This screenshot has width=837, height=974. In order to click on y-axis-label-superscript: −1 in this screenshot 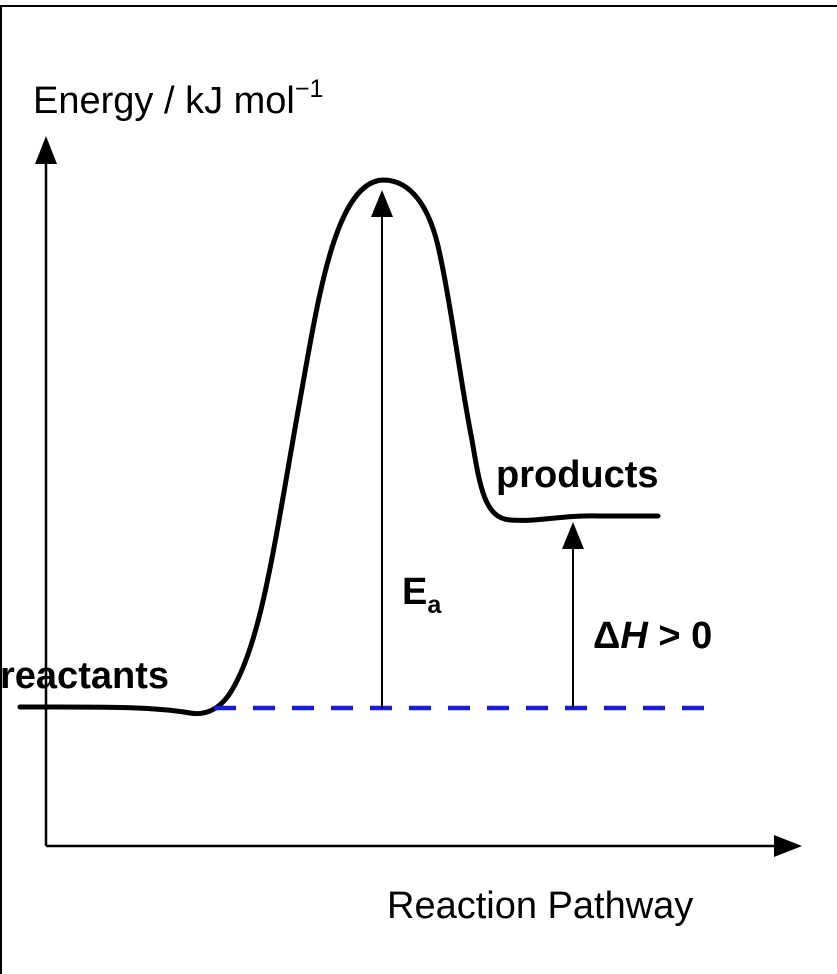, I will do `click(309, 89)`.